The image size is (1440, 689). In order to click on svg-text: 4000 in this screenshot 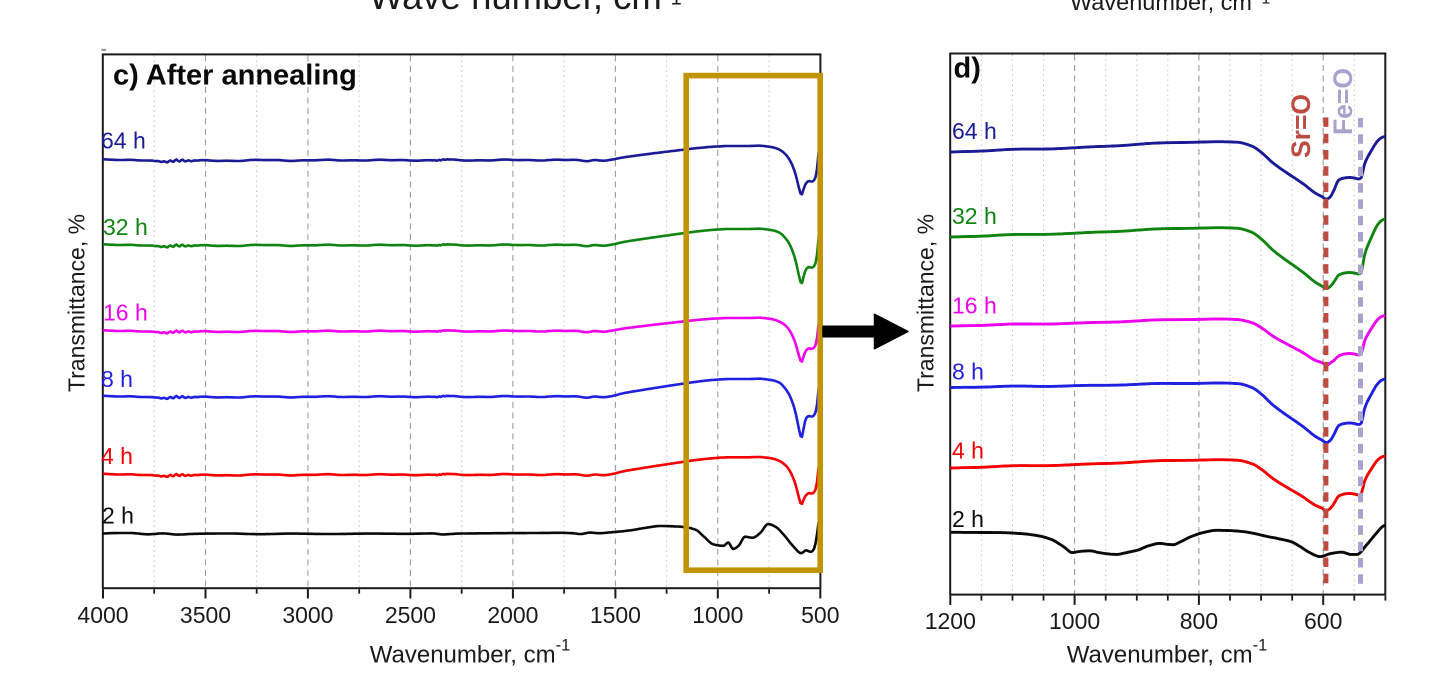, I will do `click(102, 615)`.